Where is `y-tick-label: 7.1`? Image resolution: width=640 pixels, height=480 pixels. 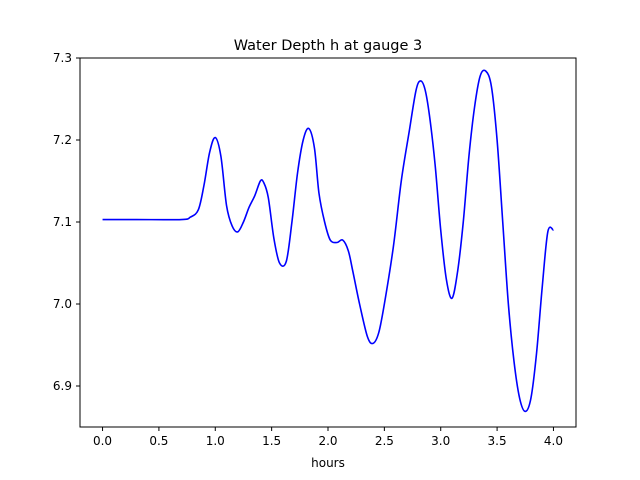
y-tick-label: 7.1 is located at coordinates (62, 222).